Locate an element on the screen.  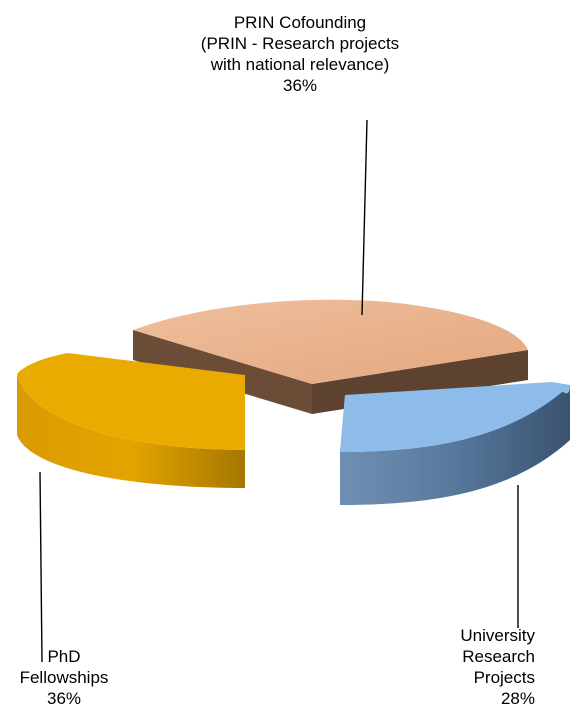
slice-label-phd: PhD Fellowships 36% is located at coordinates (64, 677).